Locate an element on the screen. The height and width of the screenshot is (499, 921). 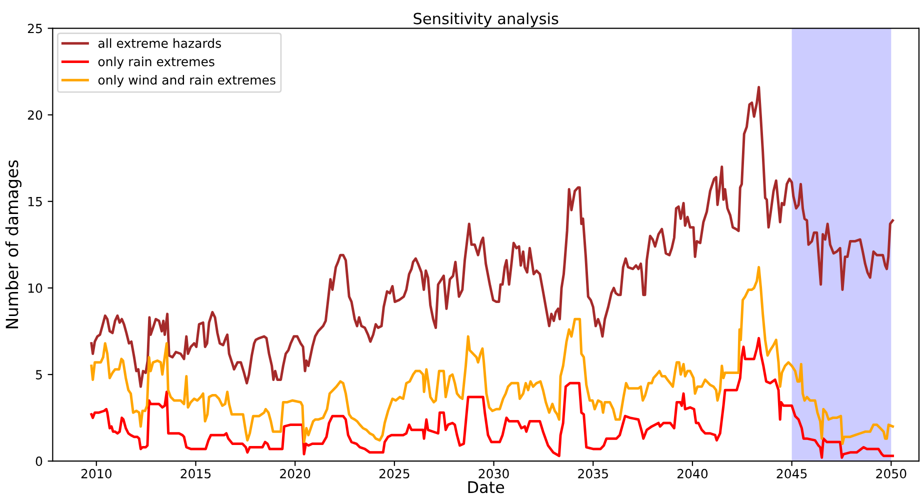
x-tick-label: 2010 is located at coordinates (96, 473).